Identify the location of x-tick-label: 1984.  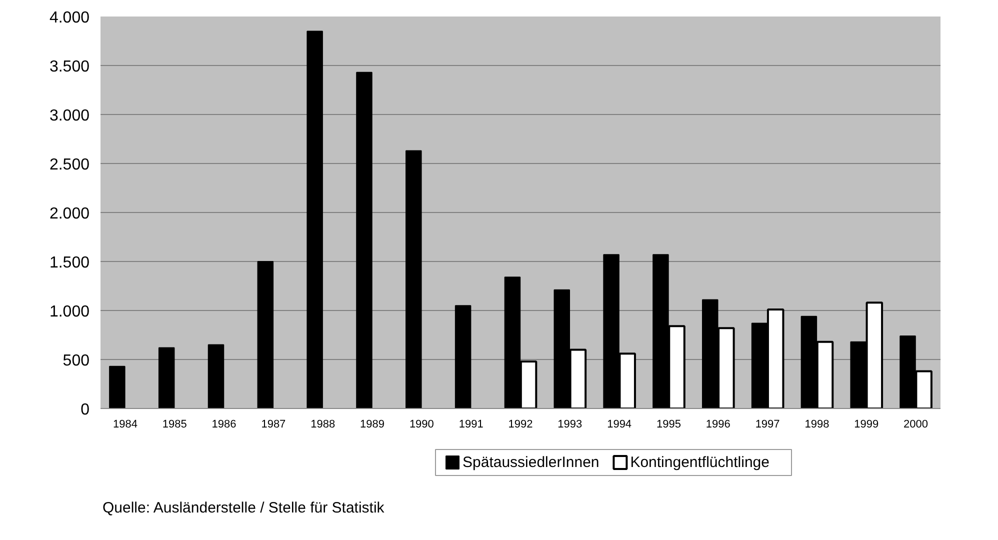
(125, 424).